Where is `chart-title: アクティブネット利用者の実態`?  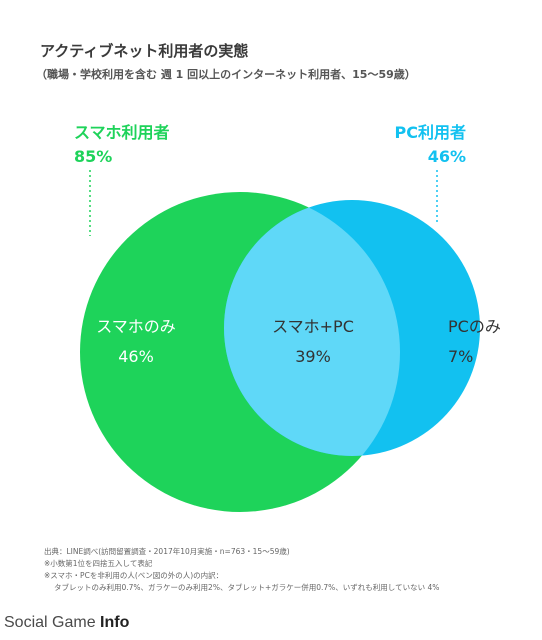 chart-title: アクティブネット利用者の実態 is located at coordinates (144, 51).